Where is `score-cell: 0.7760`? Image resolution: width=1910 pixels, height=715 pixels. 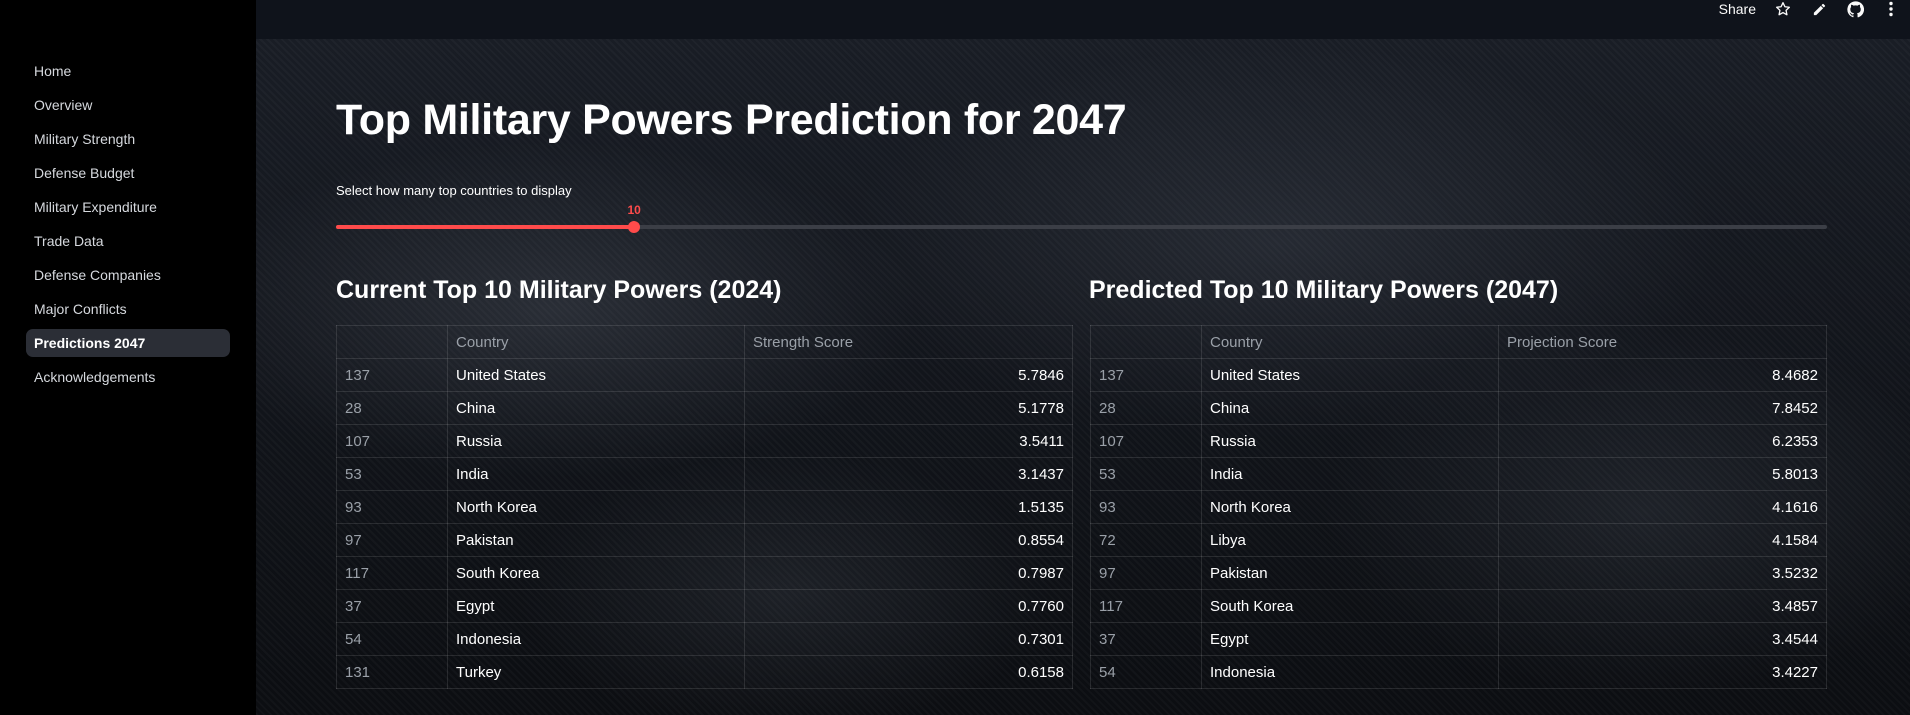
score-cell: 0.7760 is located at coordinates (908, 606).